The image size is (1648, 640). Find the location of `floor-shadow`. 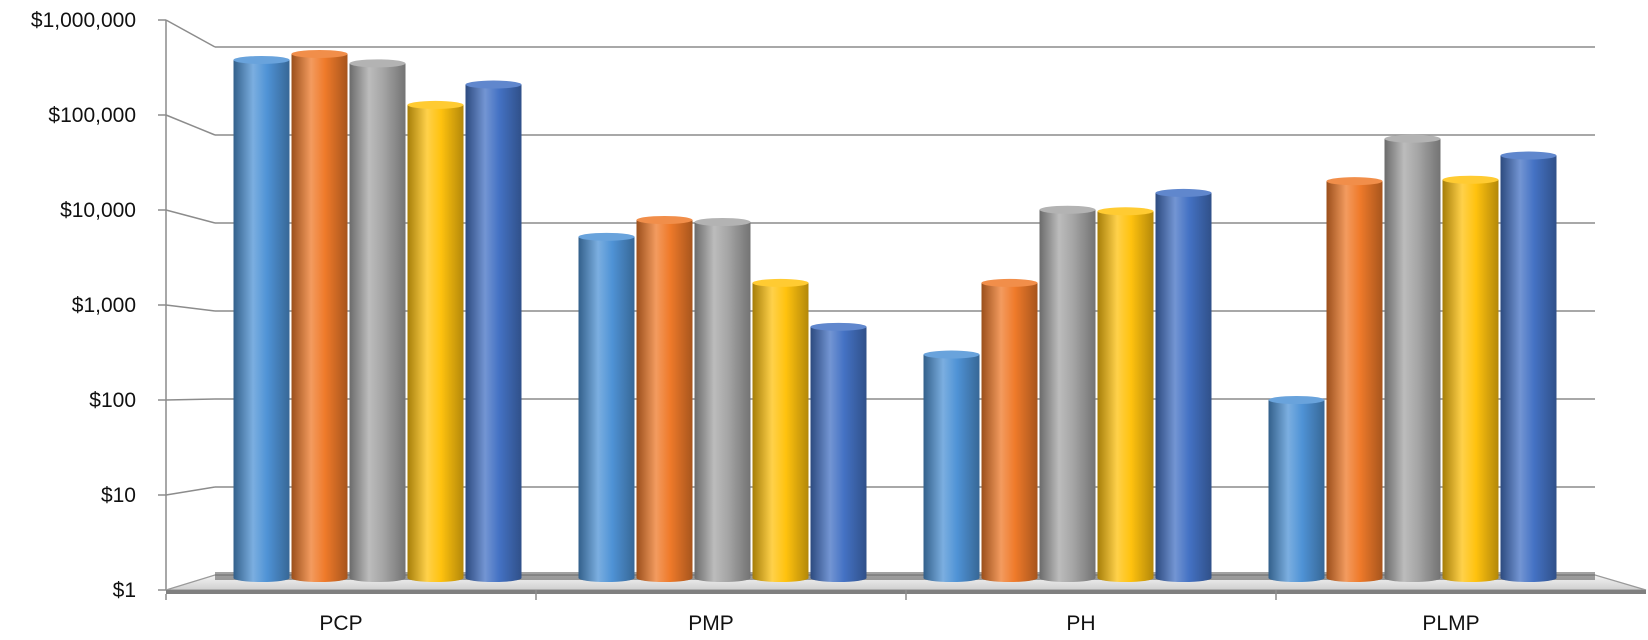

floor-shadow is located at coordinates (905, 576).